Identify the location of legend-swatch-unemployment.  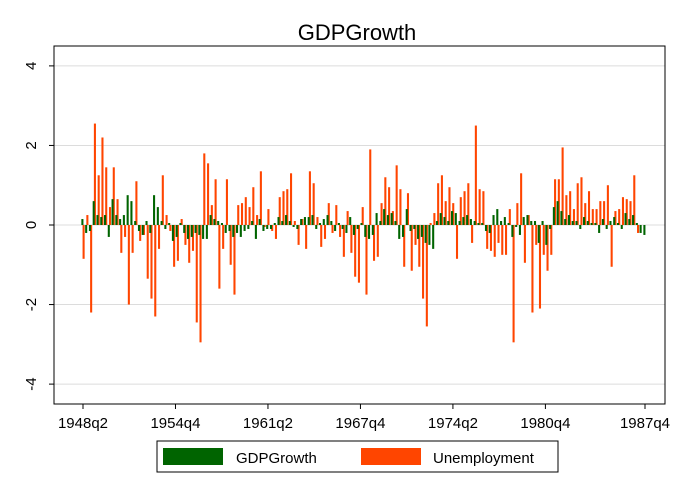
(391, 456).